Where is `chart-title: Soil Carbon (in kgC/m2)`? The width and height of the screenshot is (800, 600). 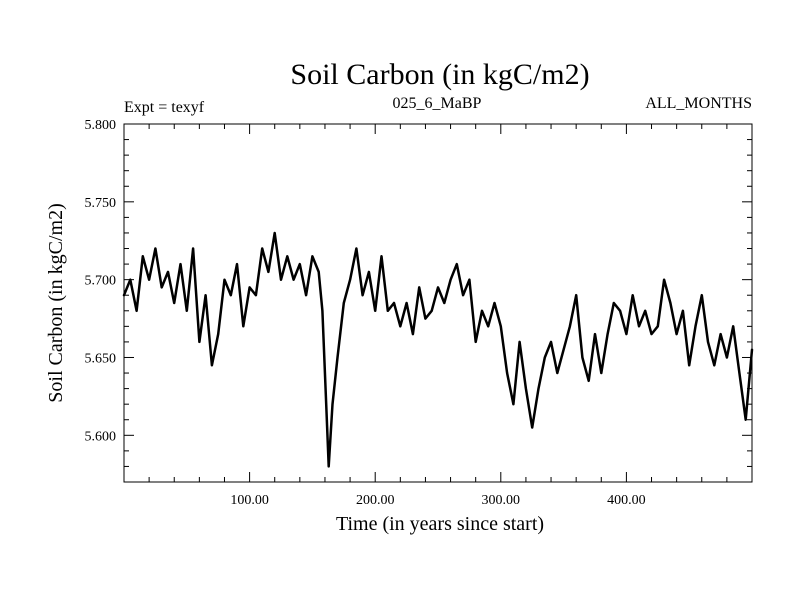
chart-title: Soil Carbon (in kgC/m2) is located at coordinates (439, 74).